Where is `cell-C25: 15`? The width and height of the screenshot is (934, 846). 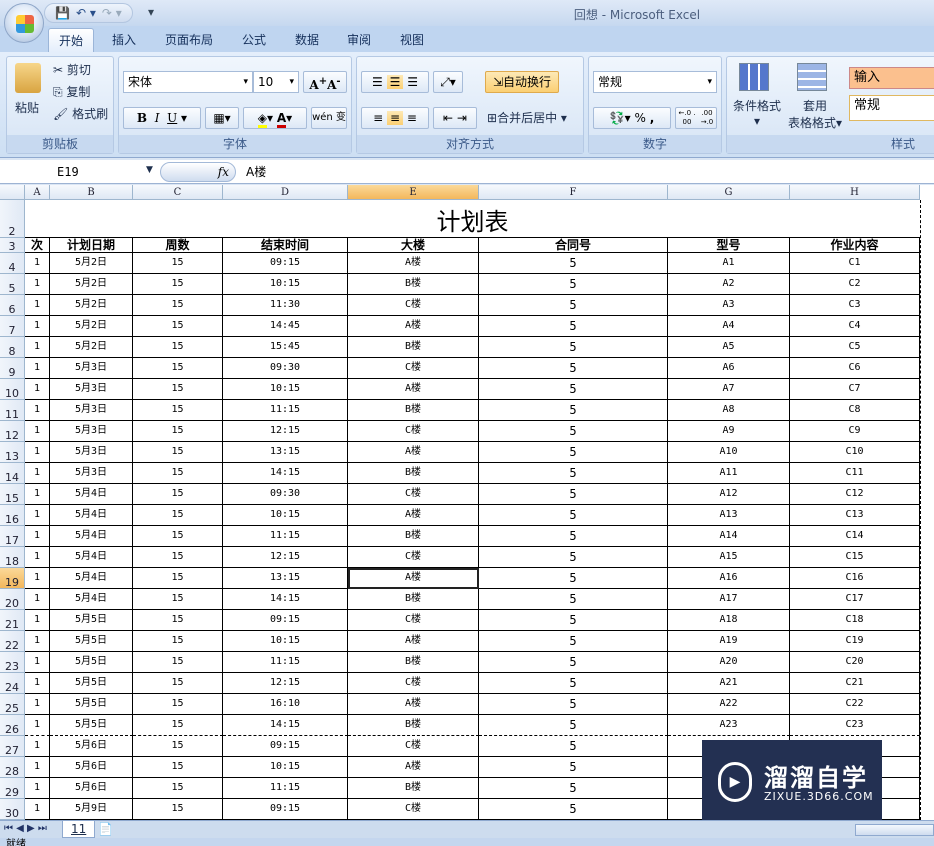 cell-C25: 15 is located at coordinates (178, 704).